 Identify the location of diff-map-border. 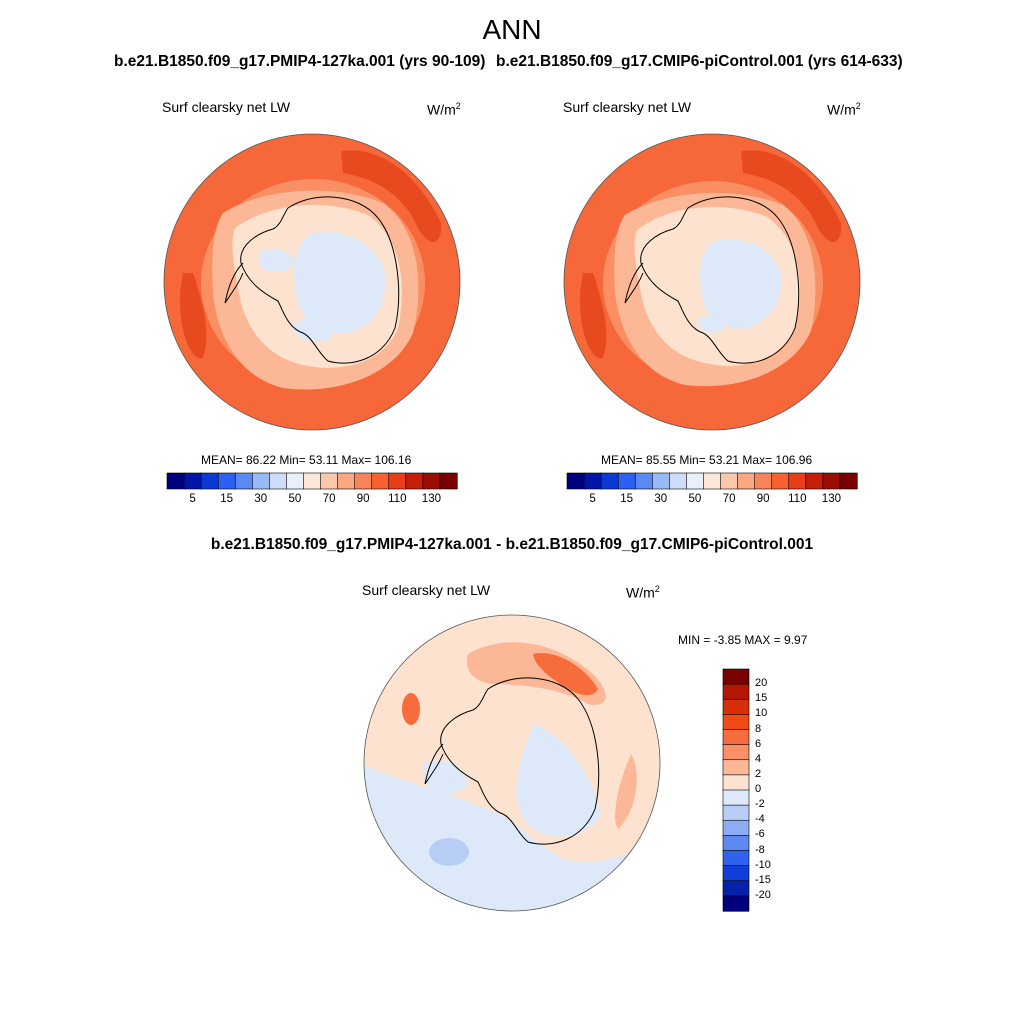
(512, 763).